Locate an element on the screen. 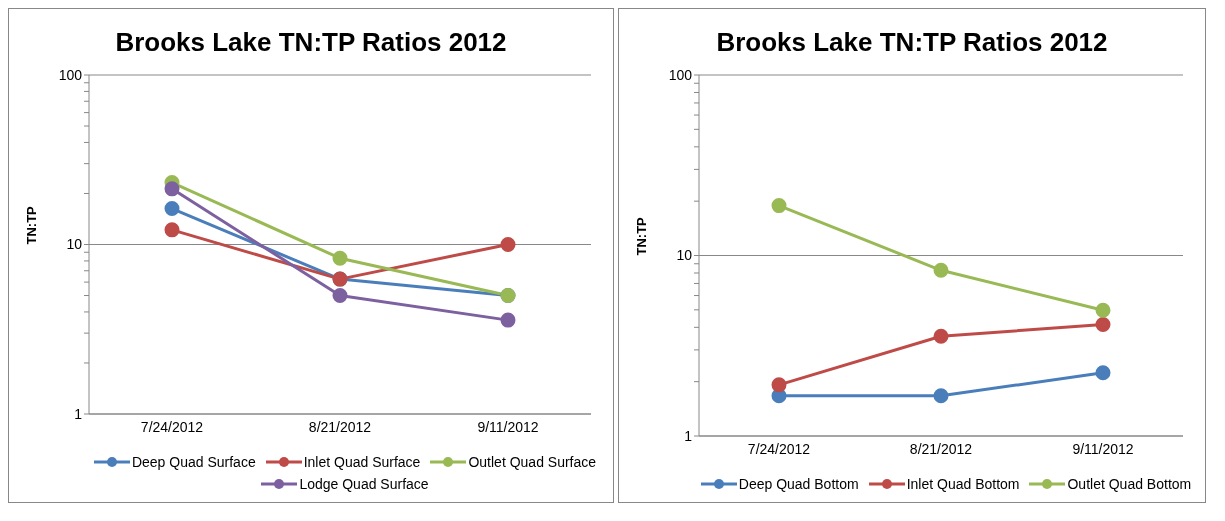 The width and height of the screenshot is (1225, 521). legend-label: Deep Quad Bottom is located at coordinates (798, 484).